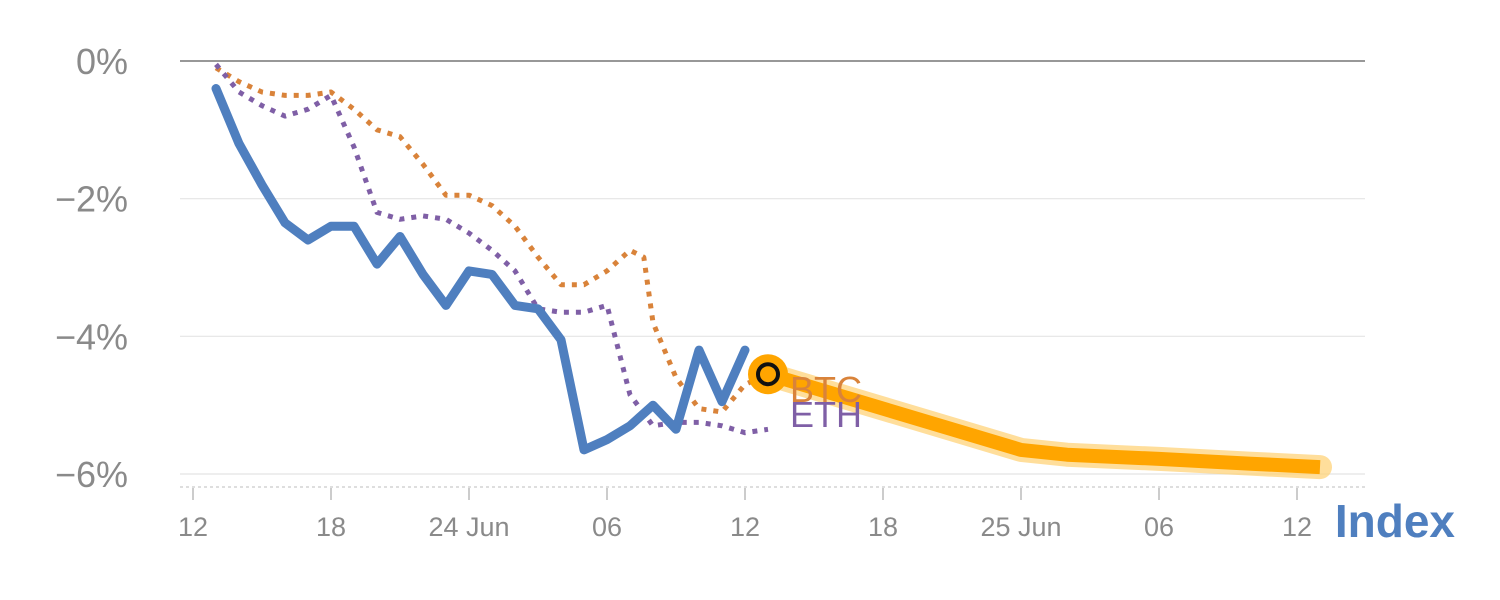 This screenshot has width=1500, height=600. I want to click on current-marker, so click(768, 374).